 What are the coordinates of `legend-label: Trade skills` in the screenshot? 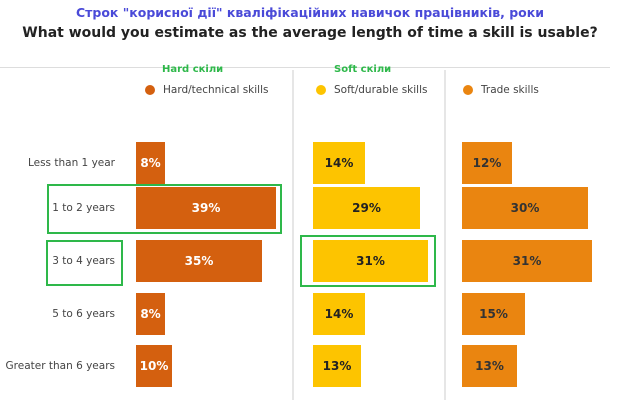 It's located at (510, 90).